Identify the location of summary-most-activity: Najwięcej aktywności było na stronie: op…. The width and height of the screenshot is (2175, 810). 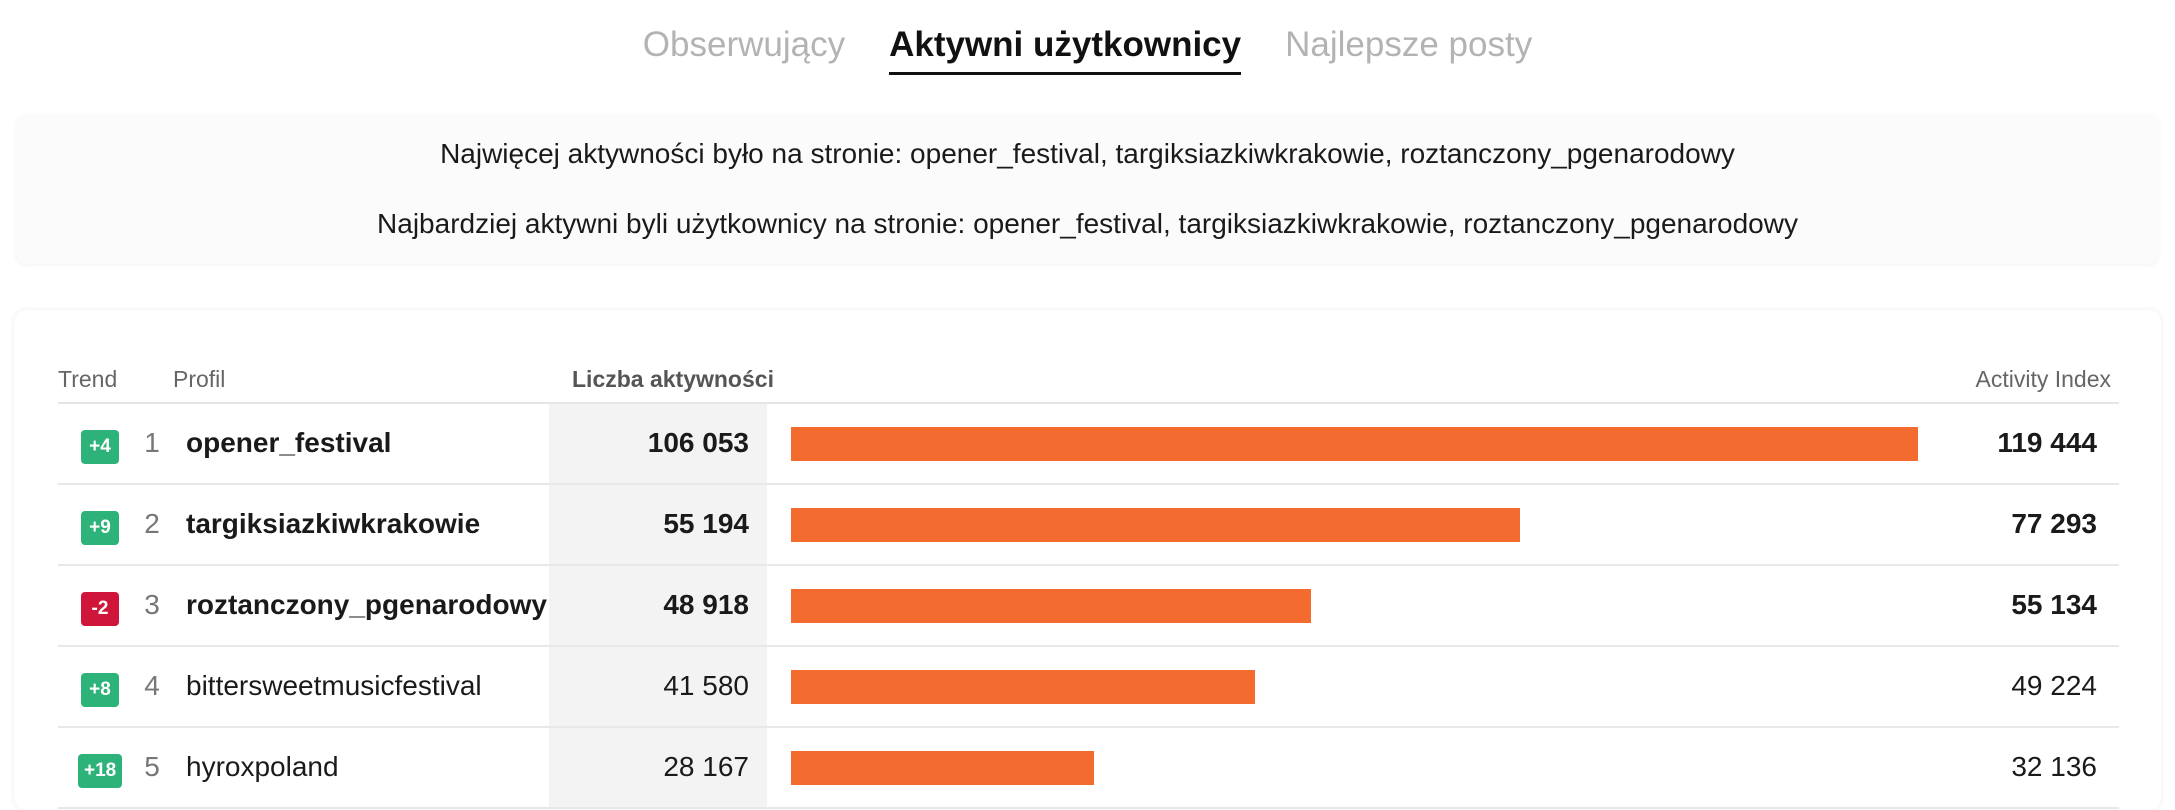
(1087, 153).